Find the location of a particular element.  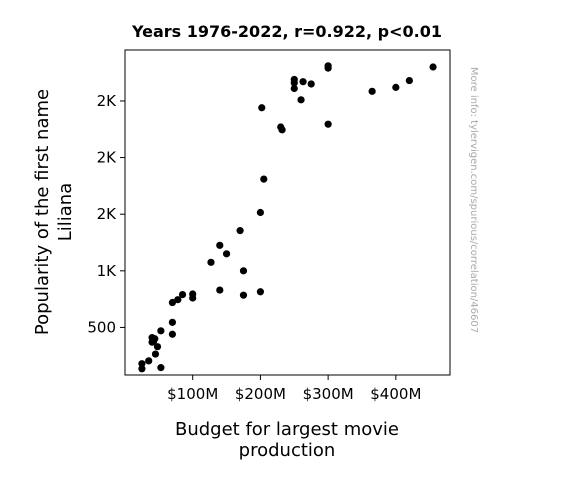

x-tick-label: $400M is located at coordinates (395, 394).